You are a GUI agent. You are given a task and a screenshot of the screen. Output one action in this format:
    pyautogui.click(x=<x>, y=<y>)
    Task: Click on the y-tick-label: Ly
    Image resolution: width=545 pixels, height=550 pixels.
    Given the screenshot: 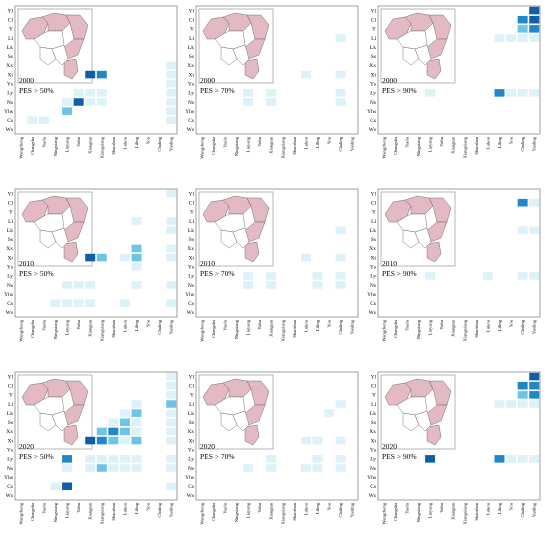 What is the action you would take?
    pyautogui.click(x=373, y=460)
    